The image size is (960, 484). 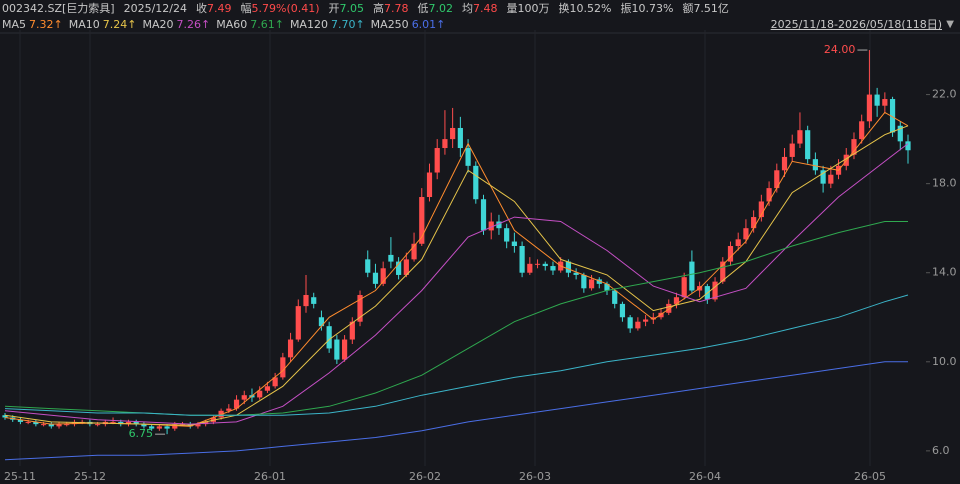 I want to click on quote-date: 2025/12/24, so click(x=155, y=8).